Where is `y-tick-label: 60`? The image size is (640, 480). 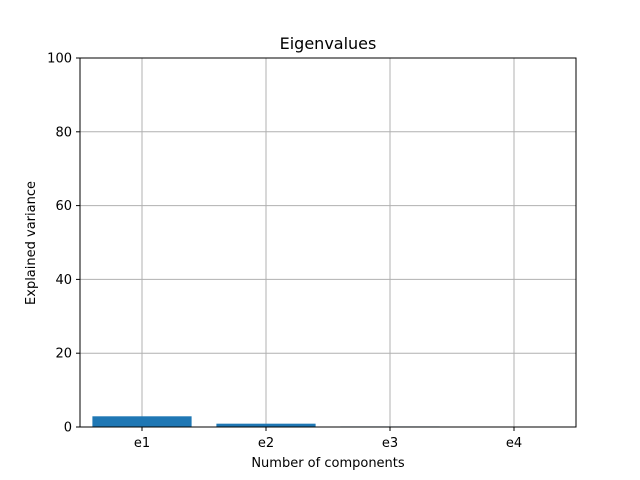
y-tick-label: 60 is located at coordinates (63, 206).